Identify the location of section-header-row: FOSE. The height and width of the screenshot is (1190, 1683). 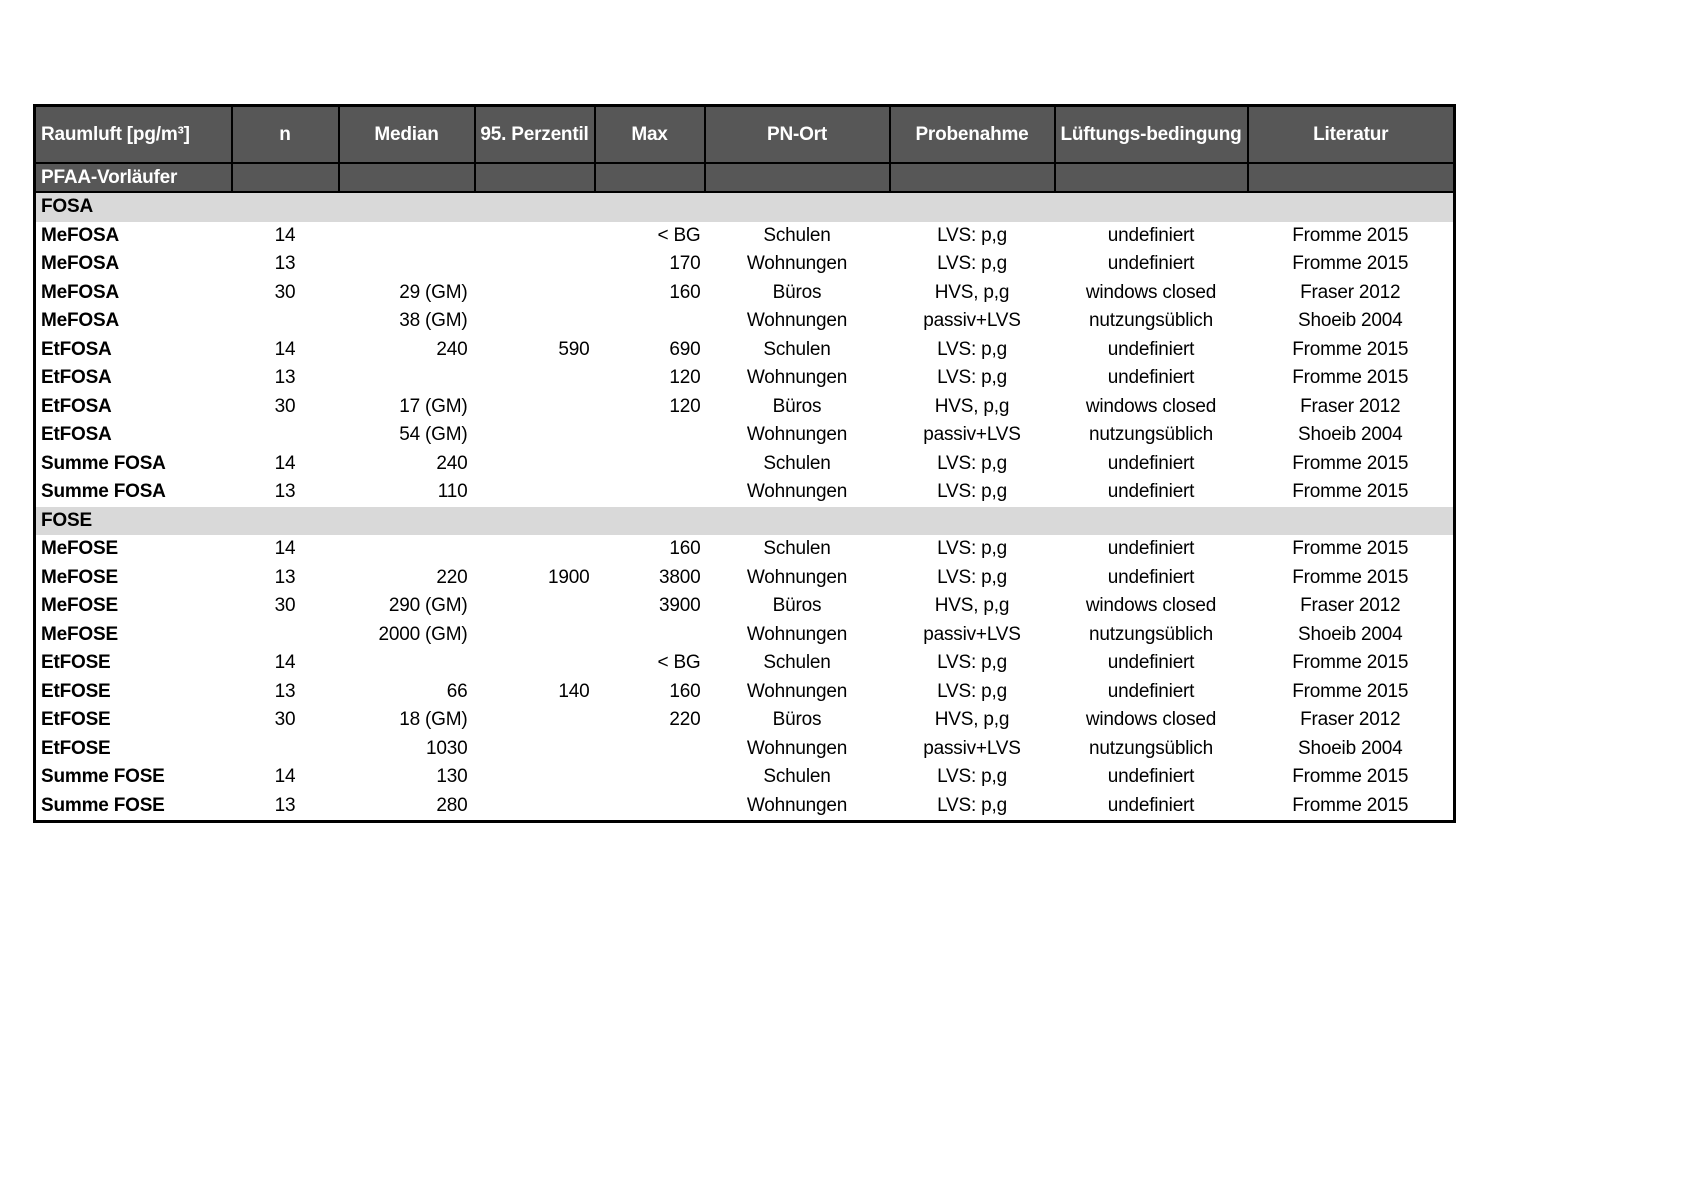
(744, 520).